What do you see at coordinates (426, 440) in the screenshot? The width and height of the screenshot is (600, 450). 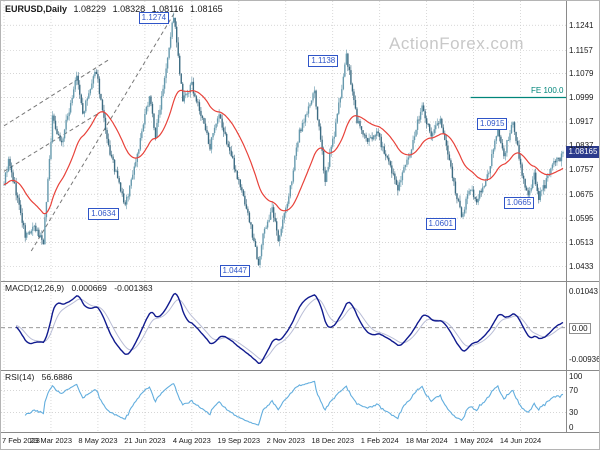 I see `date-axis-label: 18 Mar 2024` at bounding box center [426, 440].